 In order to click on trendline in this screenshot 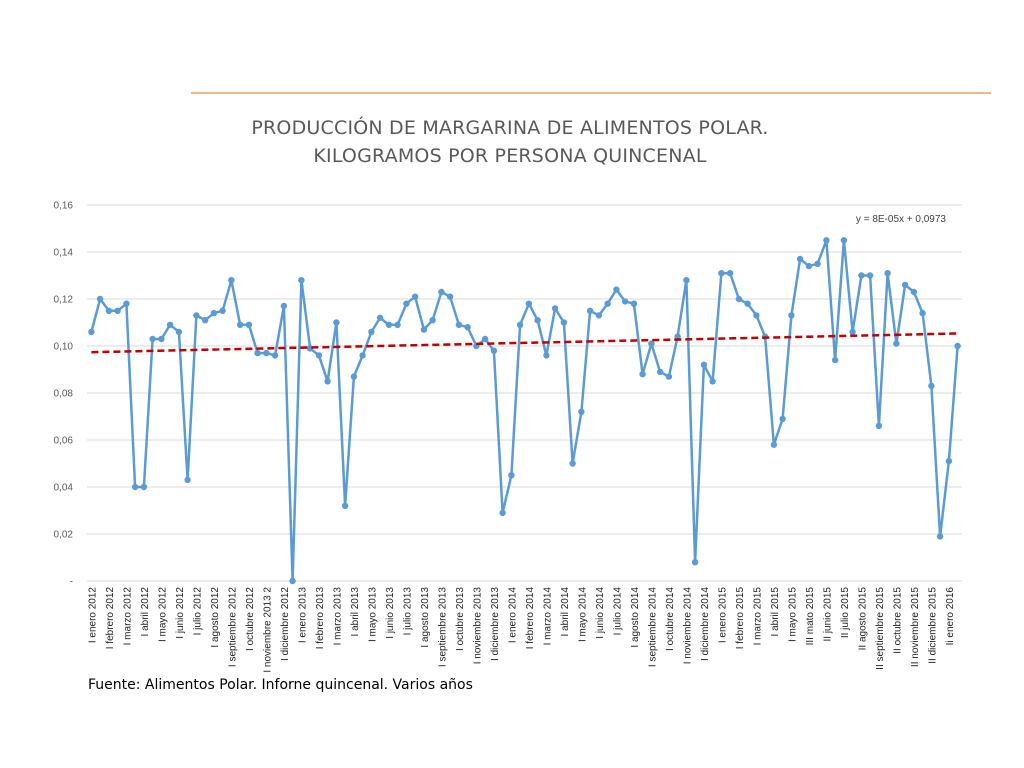, I will do `click(524, 343)`.